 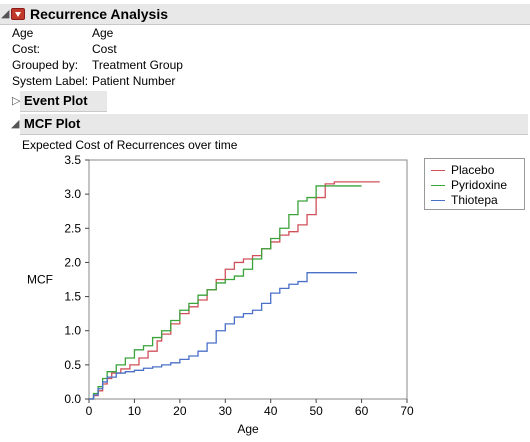 What do you see at coordinates (473, 170) in the screenshot?
I see `legend-label: Placebo` at bounding box center [473, 170].